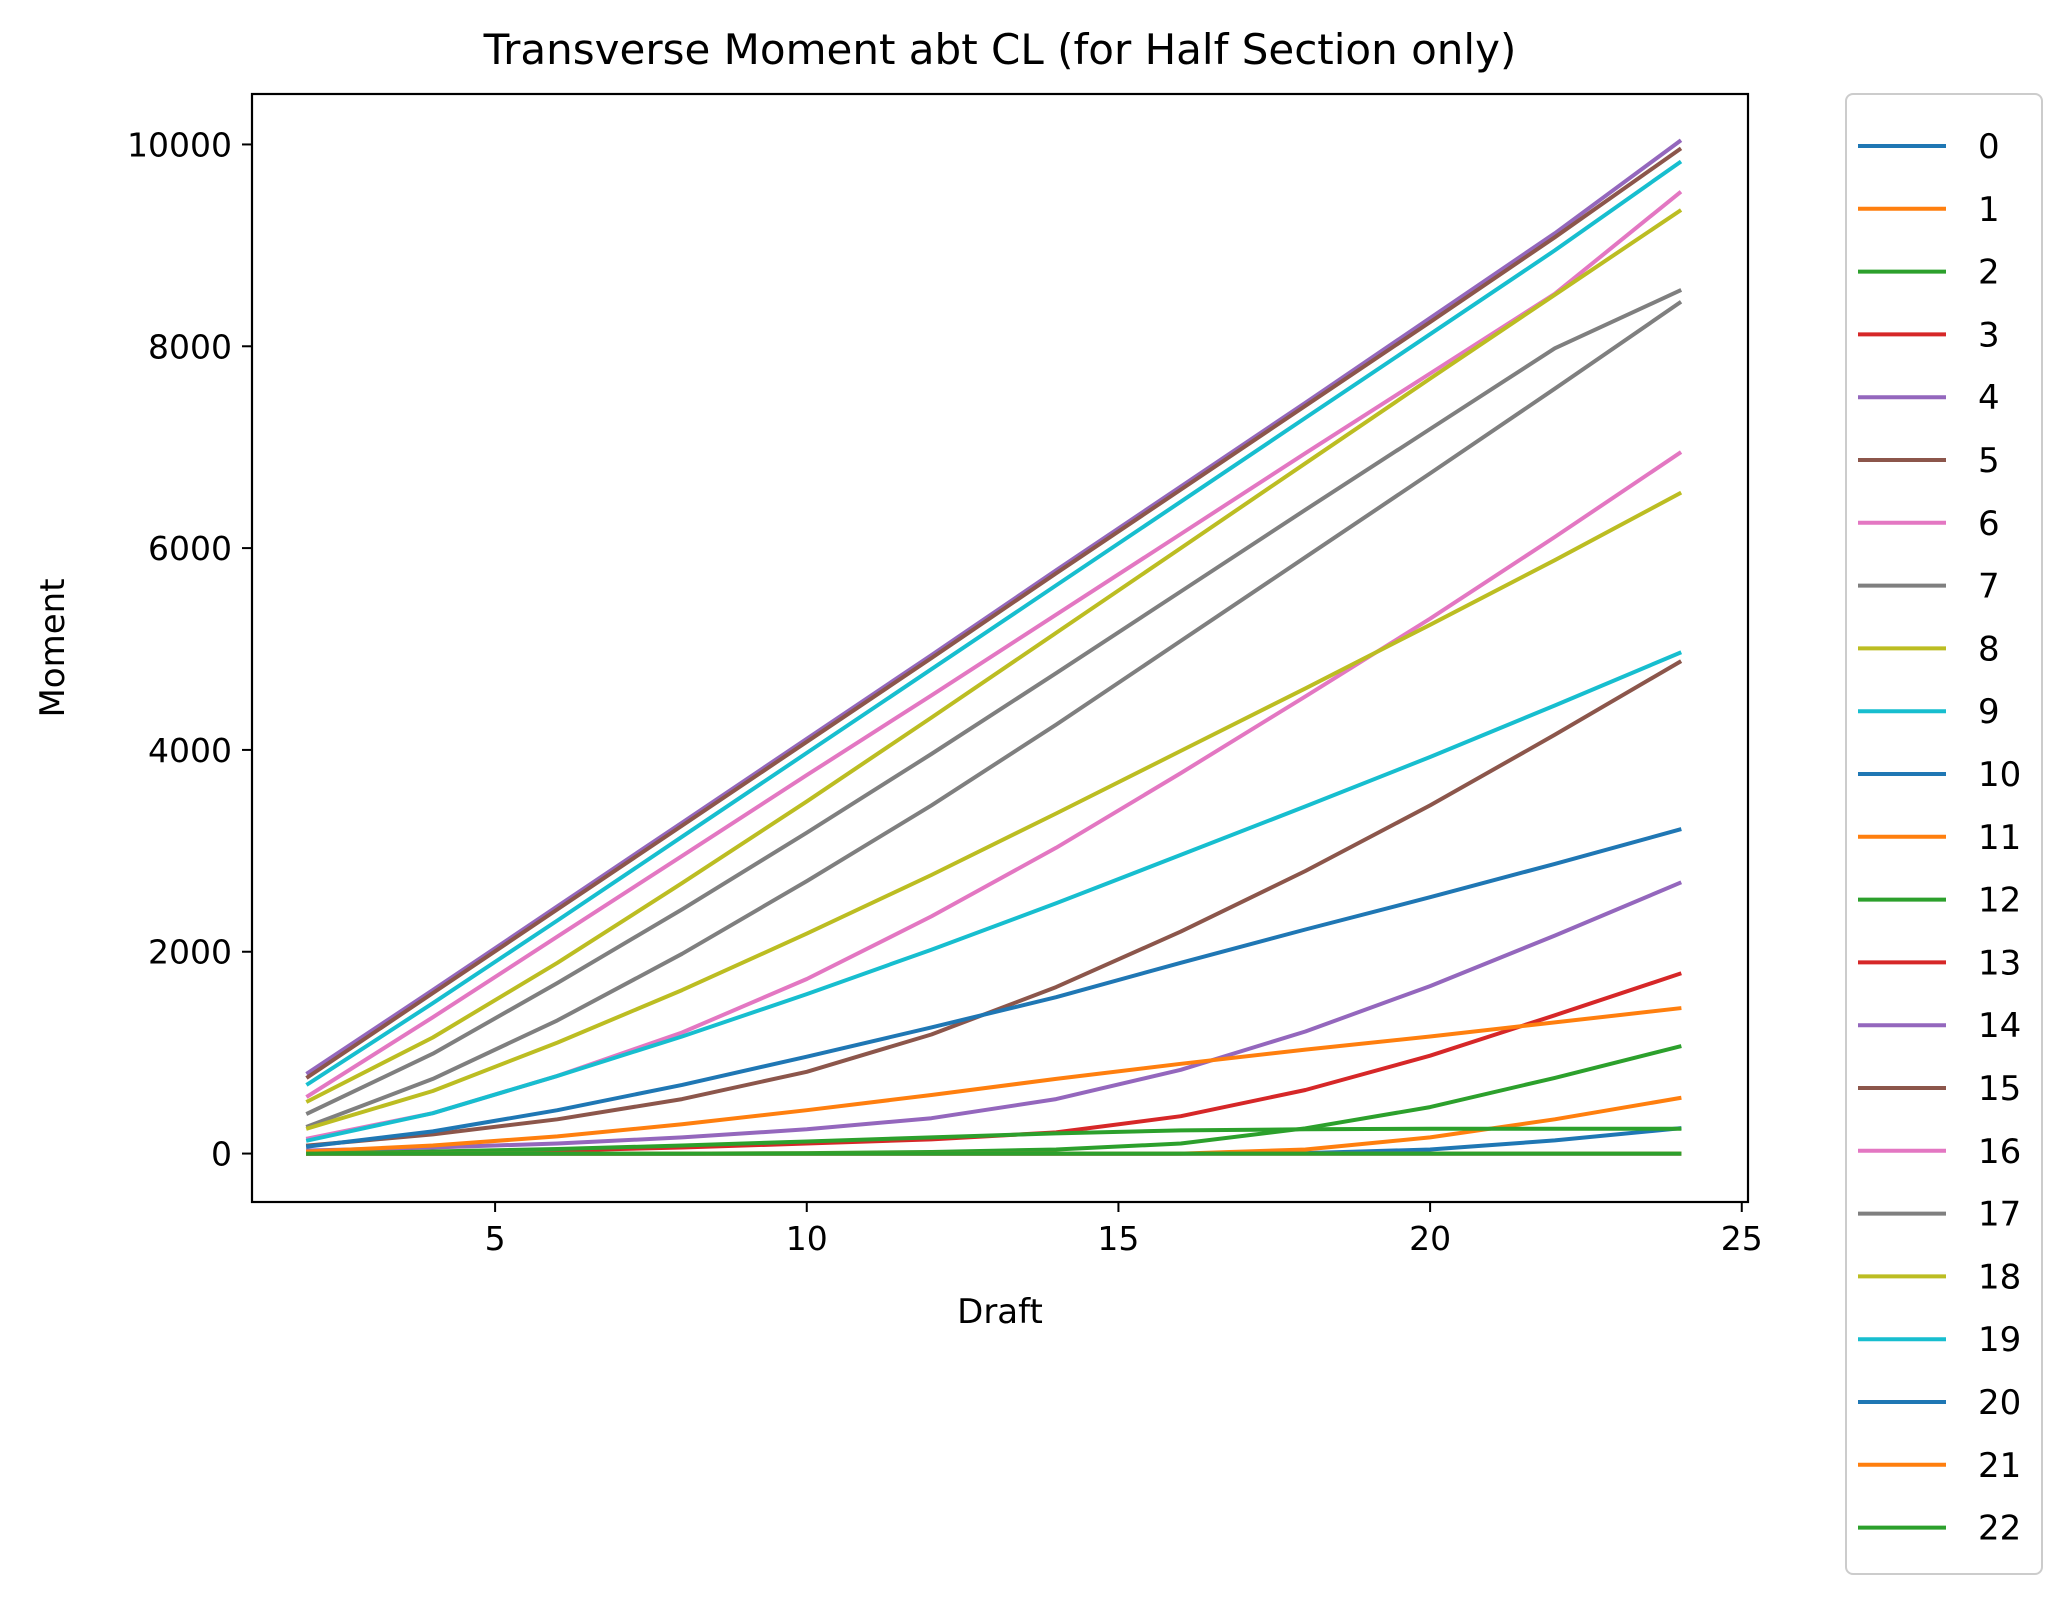 This screenshot has height=1601, width=2066. What do you see at coordinates (1999, 1089) in the screenshot?
I see `legend-label-15: 15` at bounding box center [1999, 1089].